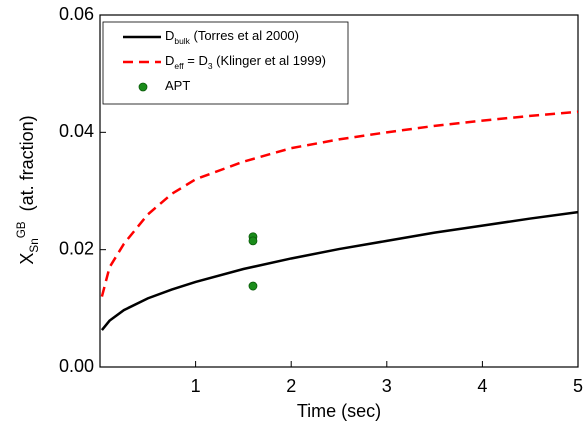 The image size is (584, 437). I want to click on text-part: (at. fraction), so click(27, 168).